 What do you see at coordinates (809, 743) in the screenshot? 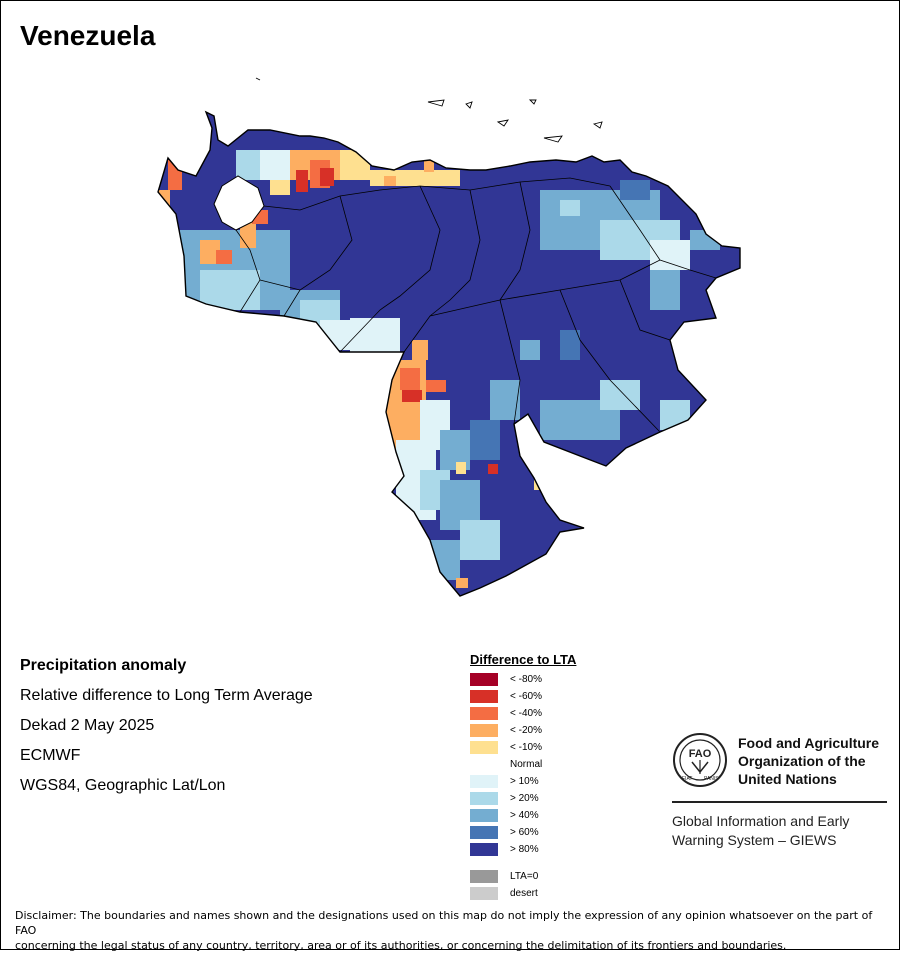
I see `fao-org-line1: Food and Agriculture` at bounding box center [809, 743].